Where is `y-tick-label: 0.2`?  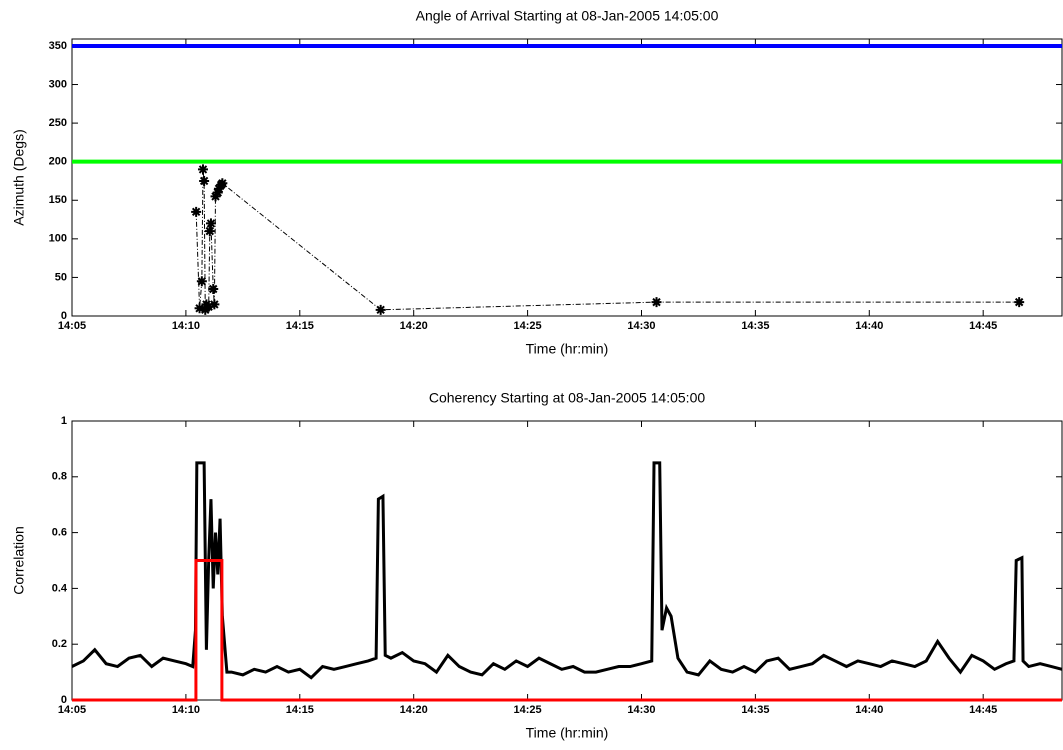
y-tick-label: 0.2 is located at coordinates (59, 644).